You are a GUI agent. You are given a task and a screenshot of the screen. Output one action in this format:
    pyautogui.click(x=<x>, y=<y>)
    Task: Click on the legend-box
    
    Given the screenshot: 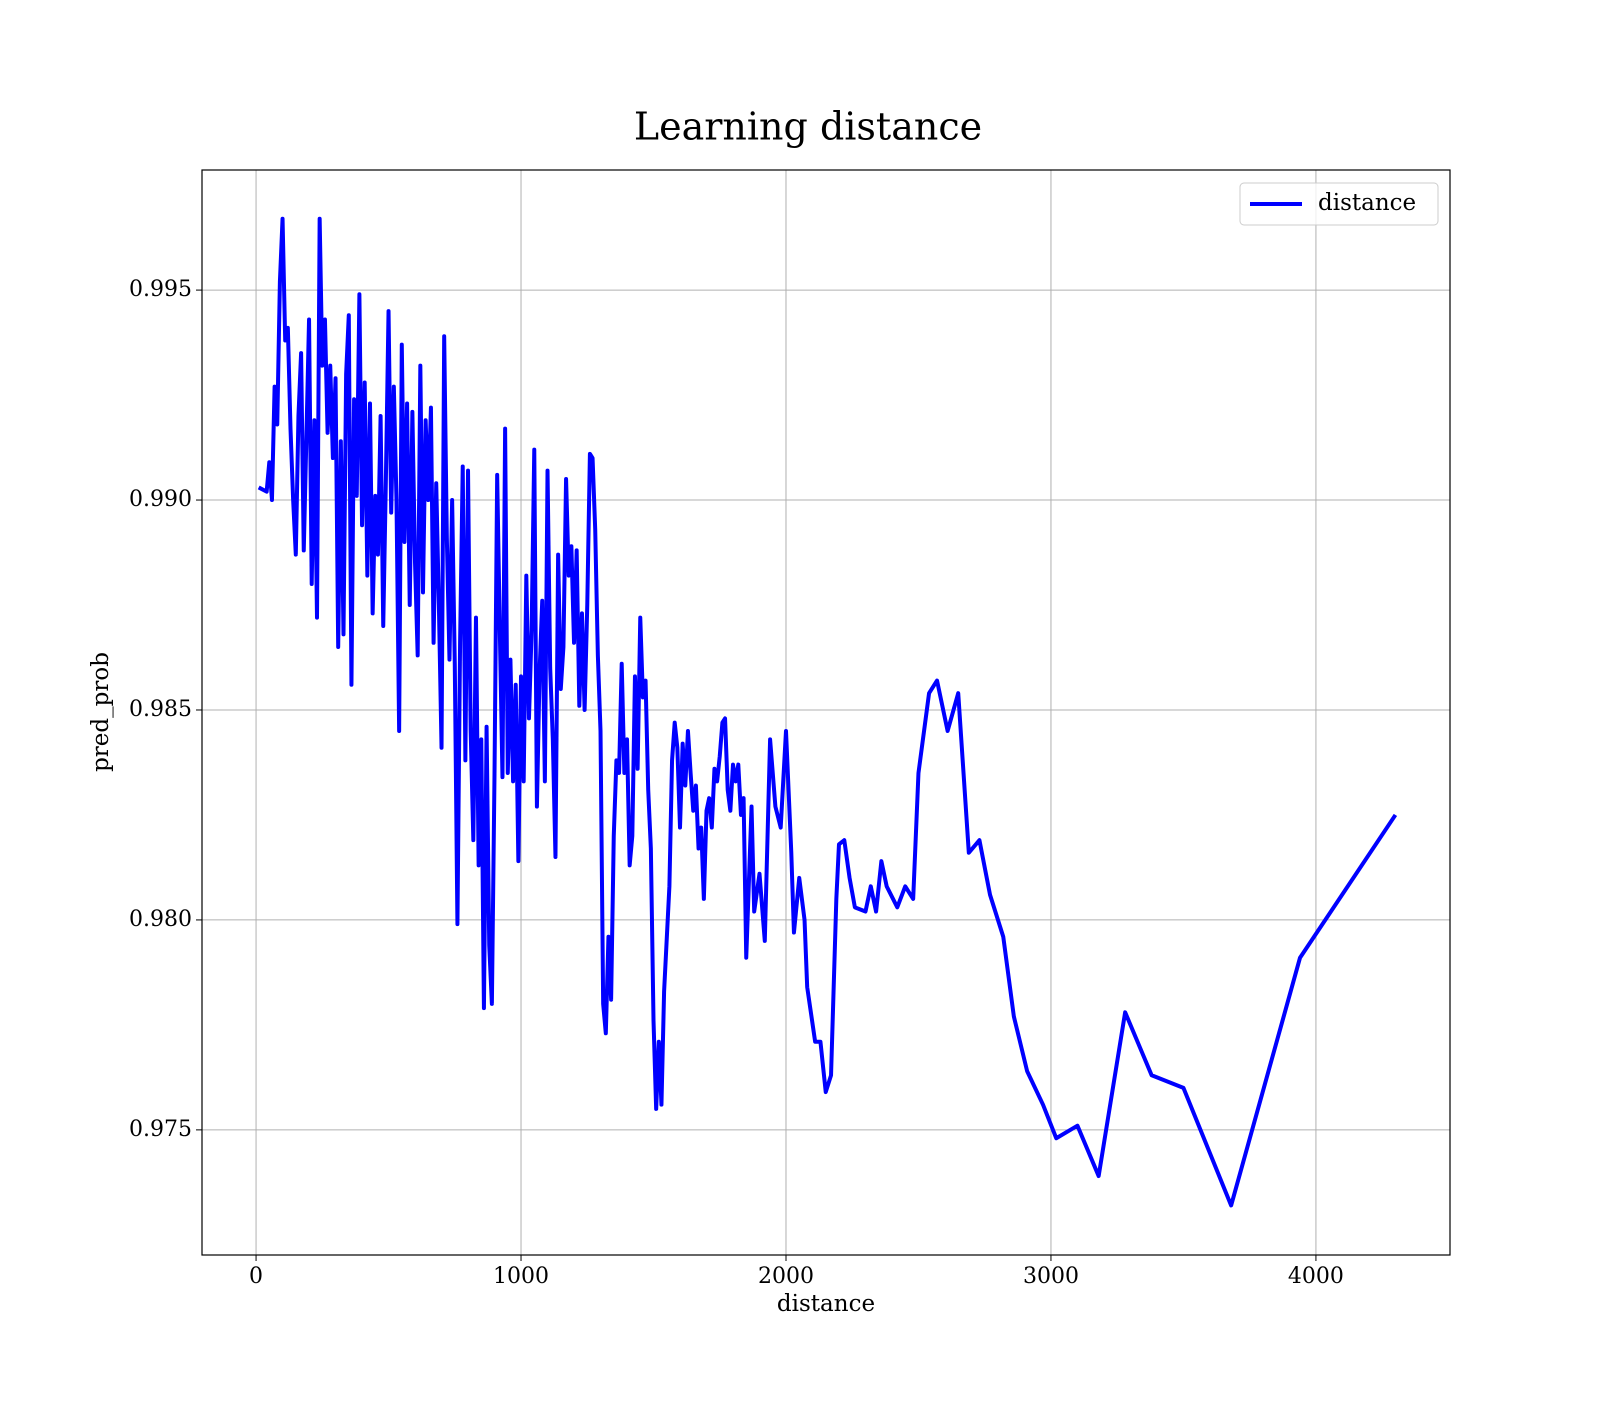 What is the action you would take?
    pyautogui.click(x=1339, y=204)
    